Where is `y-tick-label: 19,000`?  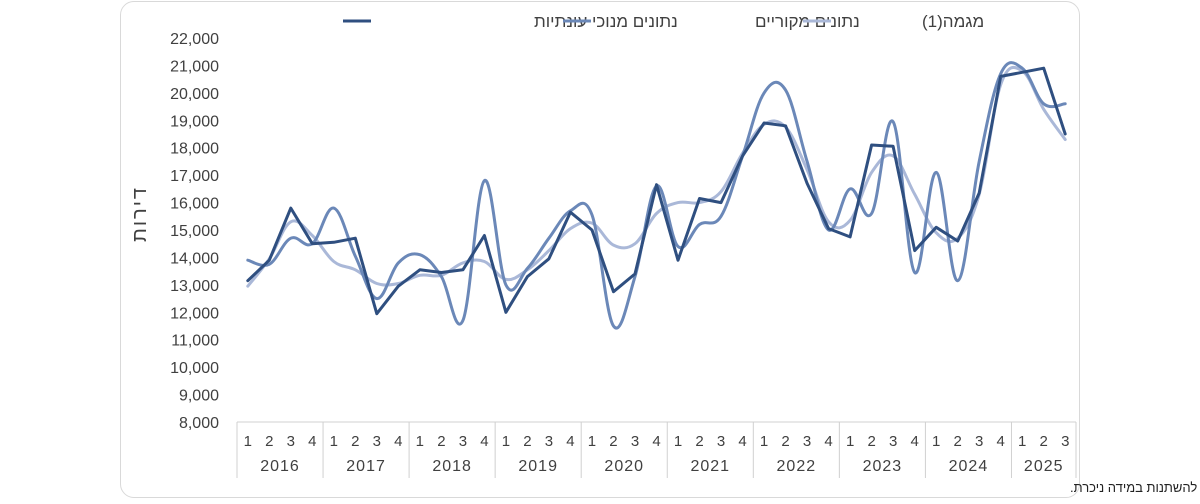 y-tick-label: 19,000 is located at coordinates (194, 121).